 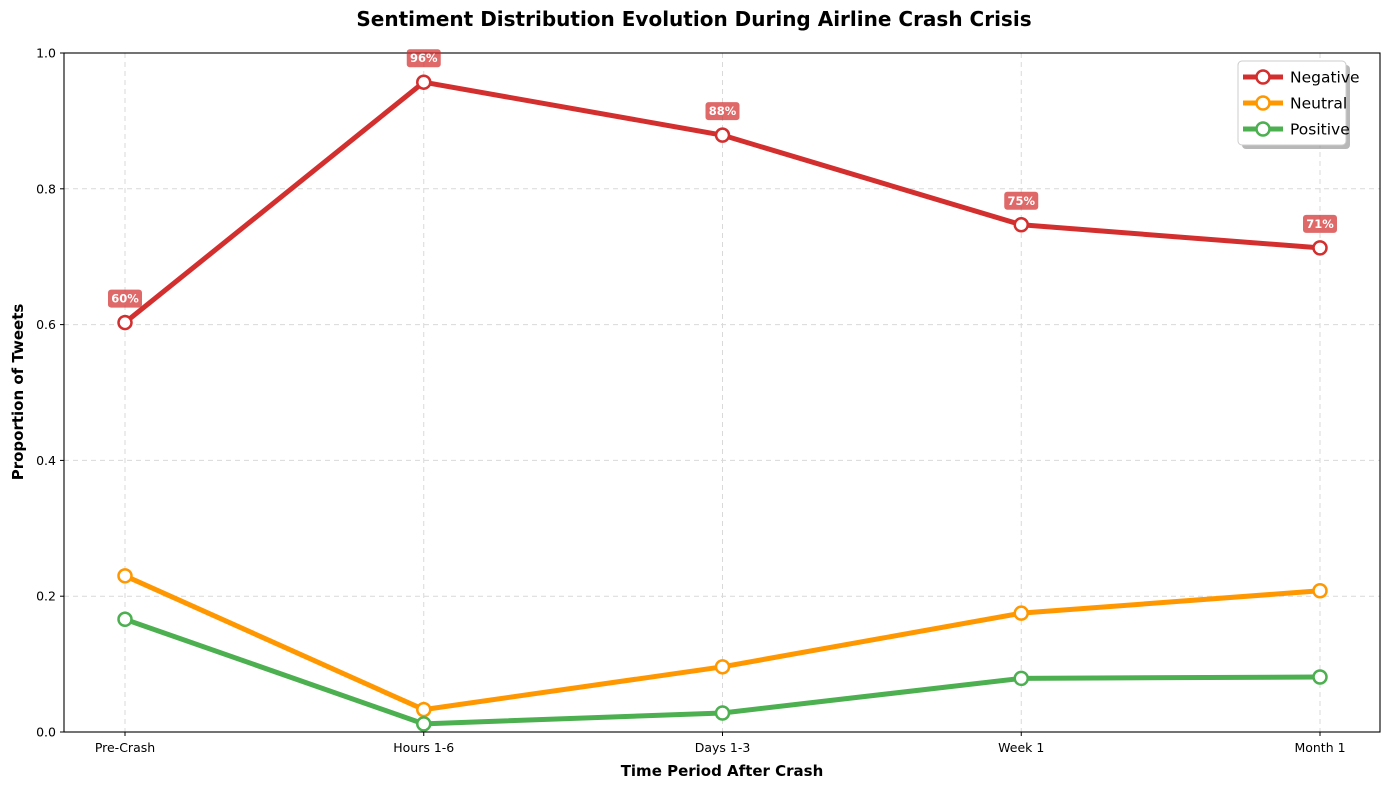 I want to click on data-label-text: 88%, so click(x=723, y=111).